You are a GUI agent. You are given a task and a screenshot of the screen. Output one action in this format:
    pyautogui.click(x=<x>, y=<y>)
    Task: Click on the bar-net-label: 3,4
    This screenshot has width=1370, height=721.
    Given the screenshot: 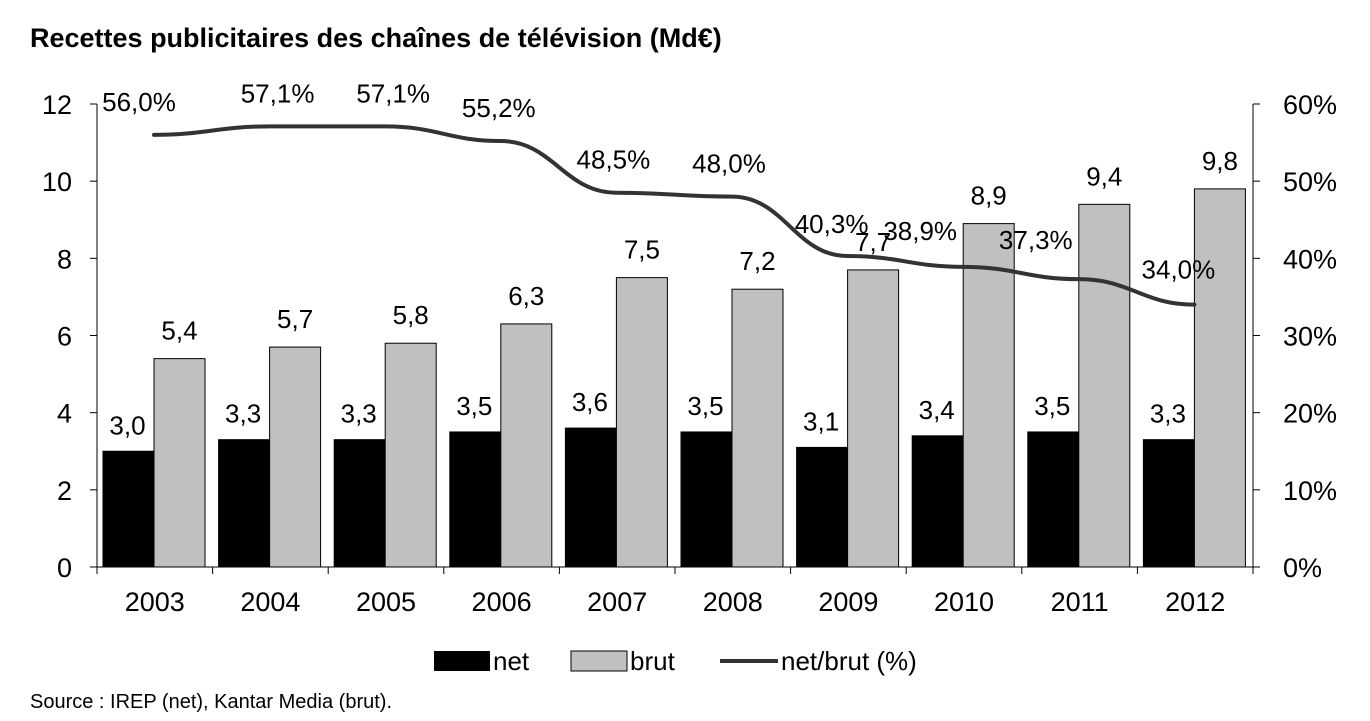 What is the action you would take?
    pyautogui.click(x=937, y=410)
    